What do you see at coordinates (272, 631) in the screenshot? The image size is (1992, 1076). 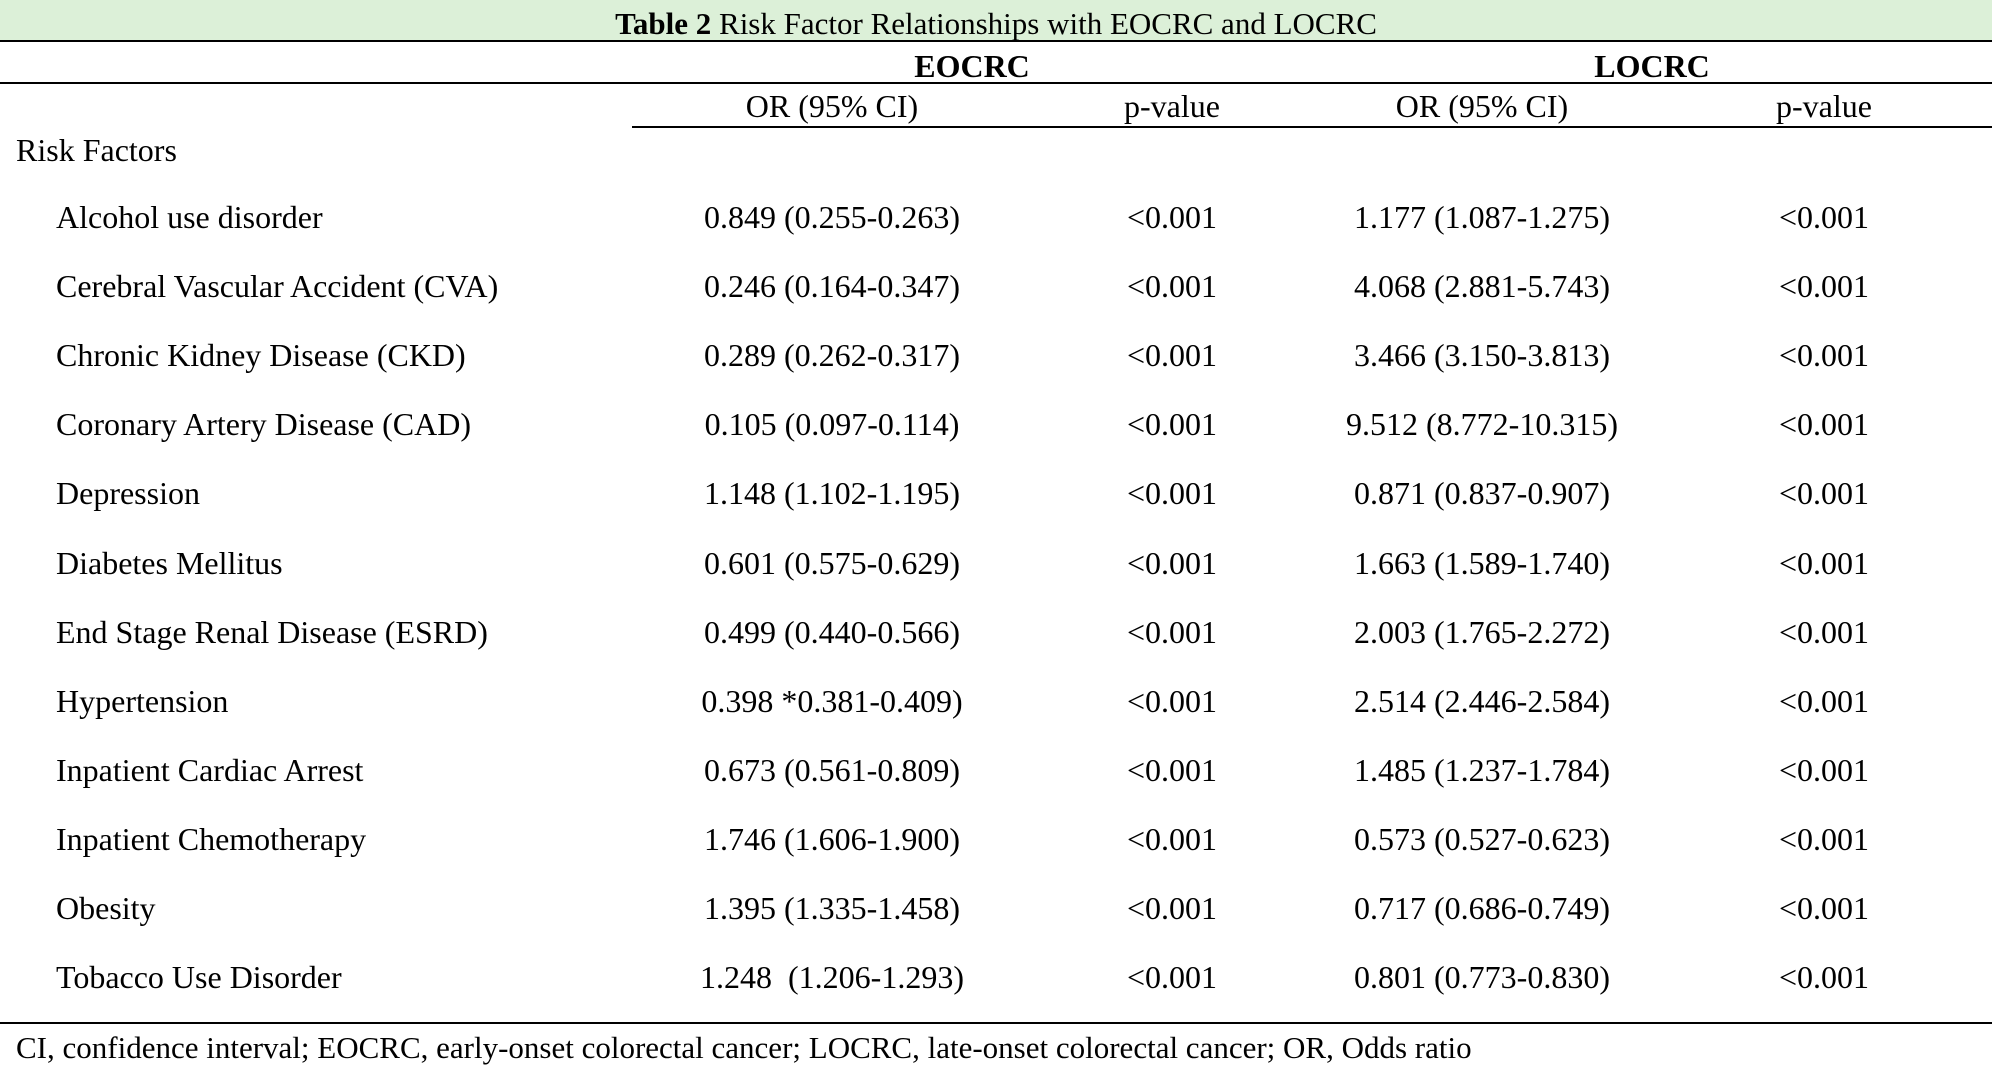 I see `risk-factor-name: End Stage Renal Disease (ESRD)` at bounding box center [272, 631].